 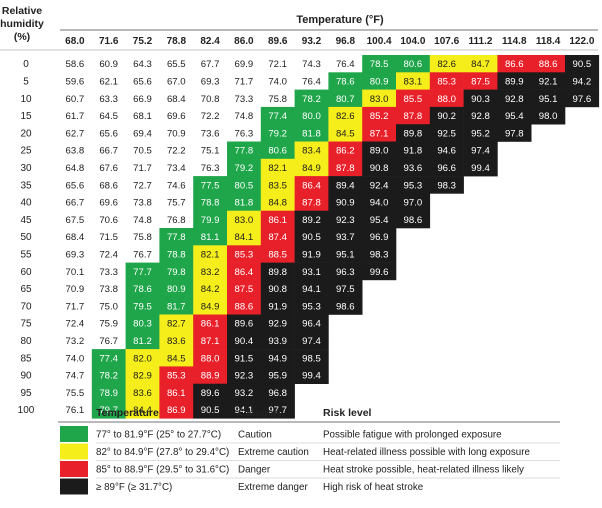 I want to click on heat-index-cell-value: 96.6, so click(x=446, y=168).